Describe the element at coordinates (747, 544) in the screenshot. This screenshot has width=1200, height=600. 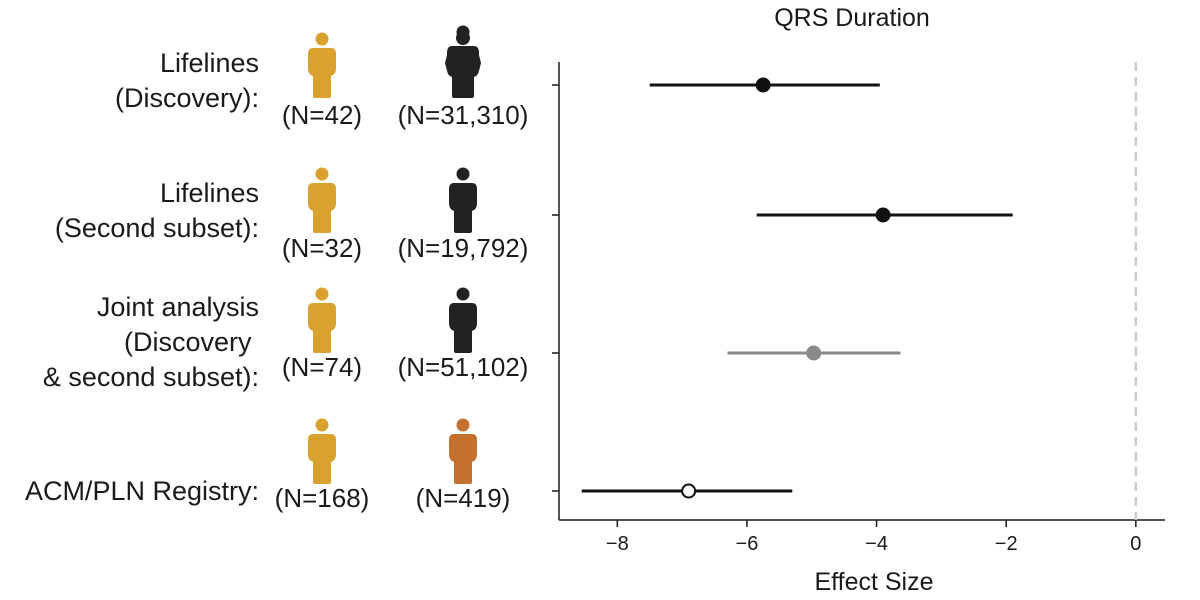
I see `x-tick-label-1: −6` at that location.